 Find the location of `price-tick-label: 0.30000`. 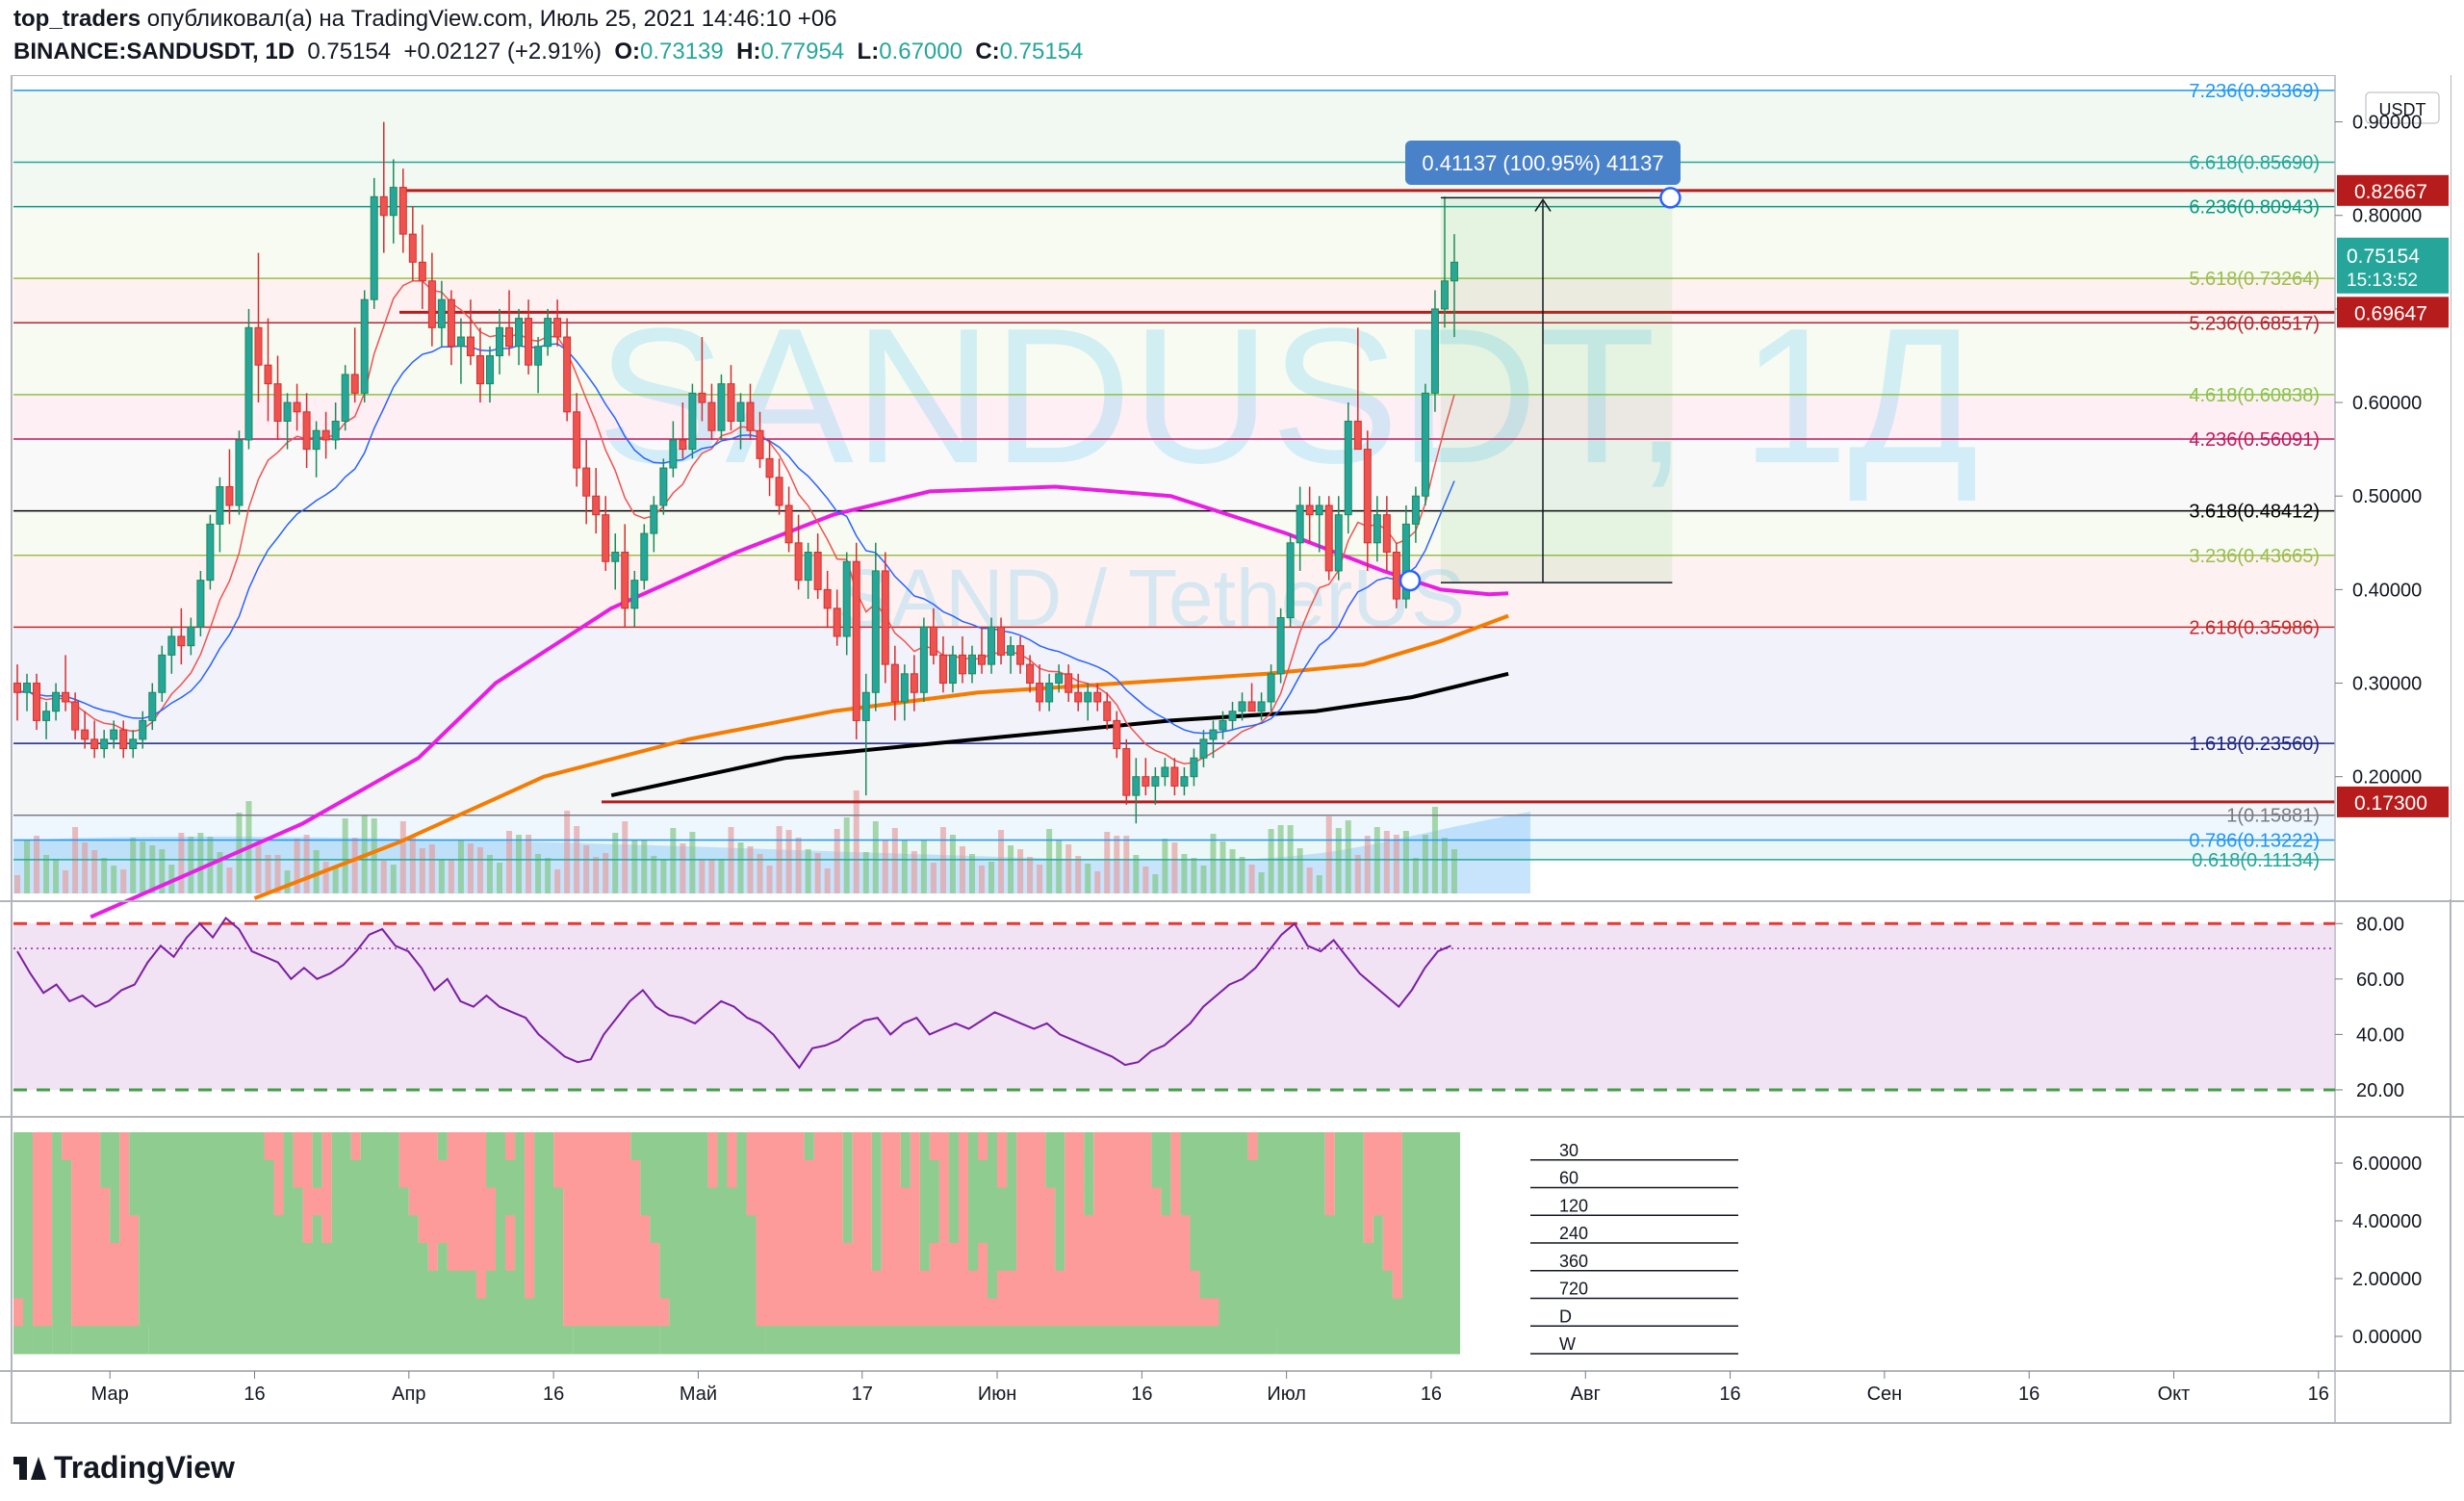

price-tick-label: 0.30000 is located at coordinates (2387, 685).